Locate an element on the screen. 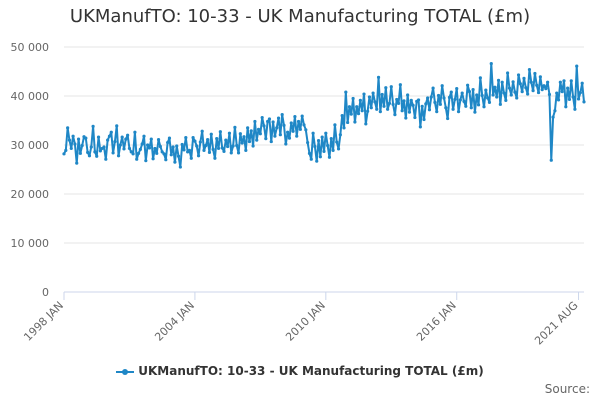  y-tick-label: 20 000 is located at coordinates (30, 194).